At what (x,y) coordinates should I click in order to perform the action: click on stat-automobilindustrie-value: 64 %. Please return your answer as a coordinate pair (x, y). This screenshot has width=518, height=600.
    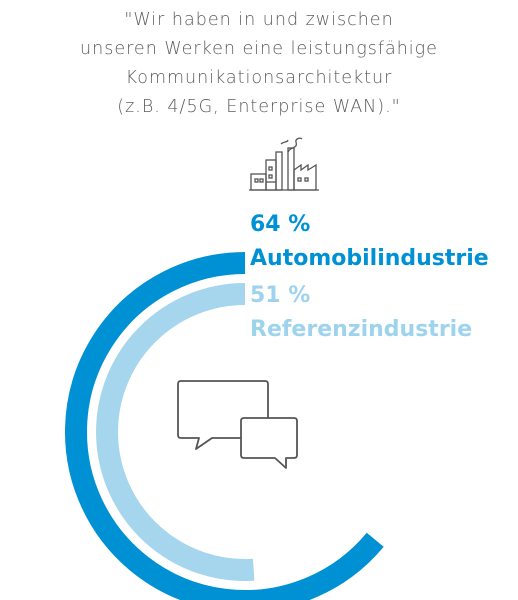
    Looking at the image, I should click on (280, 224).